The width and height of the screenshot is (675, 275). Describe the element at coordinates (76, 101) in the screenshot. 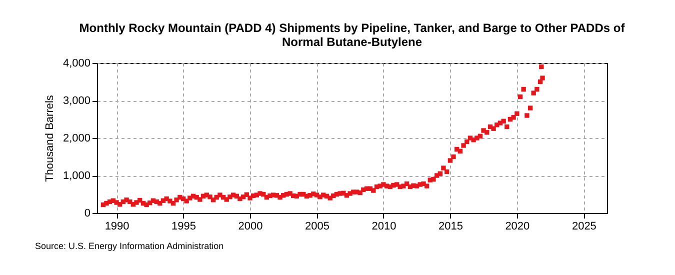

I see `y-tick-label: 3,000` at that location.